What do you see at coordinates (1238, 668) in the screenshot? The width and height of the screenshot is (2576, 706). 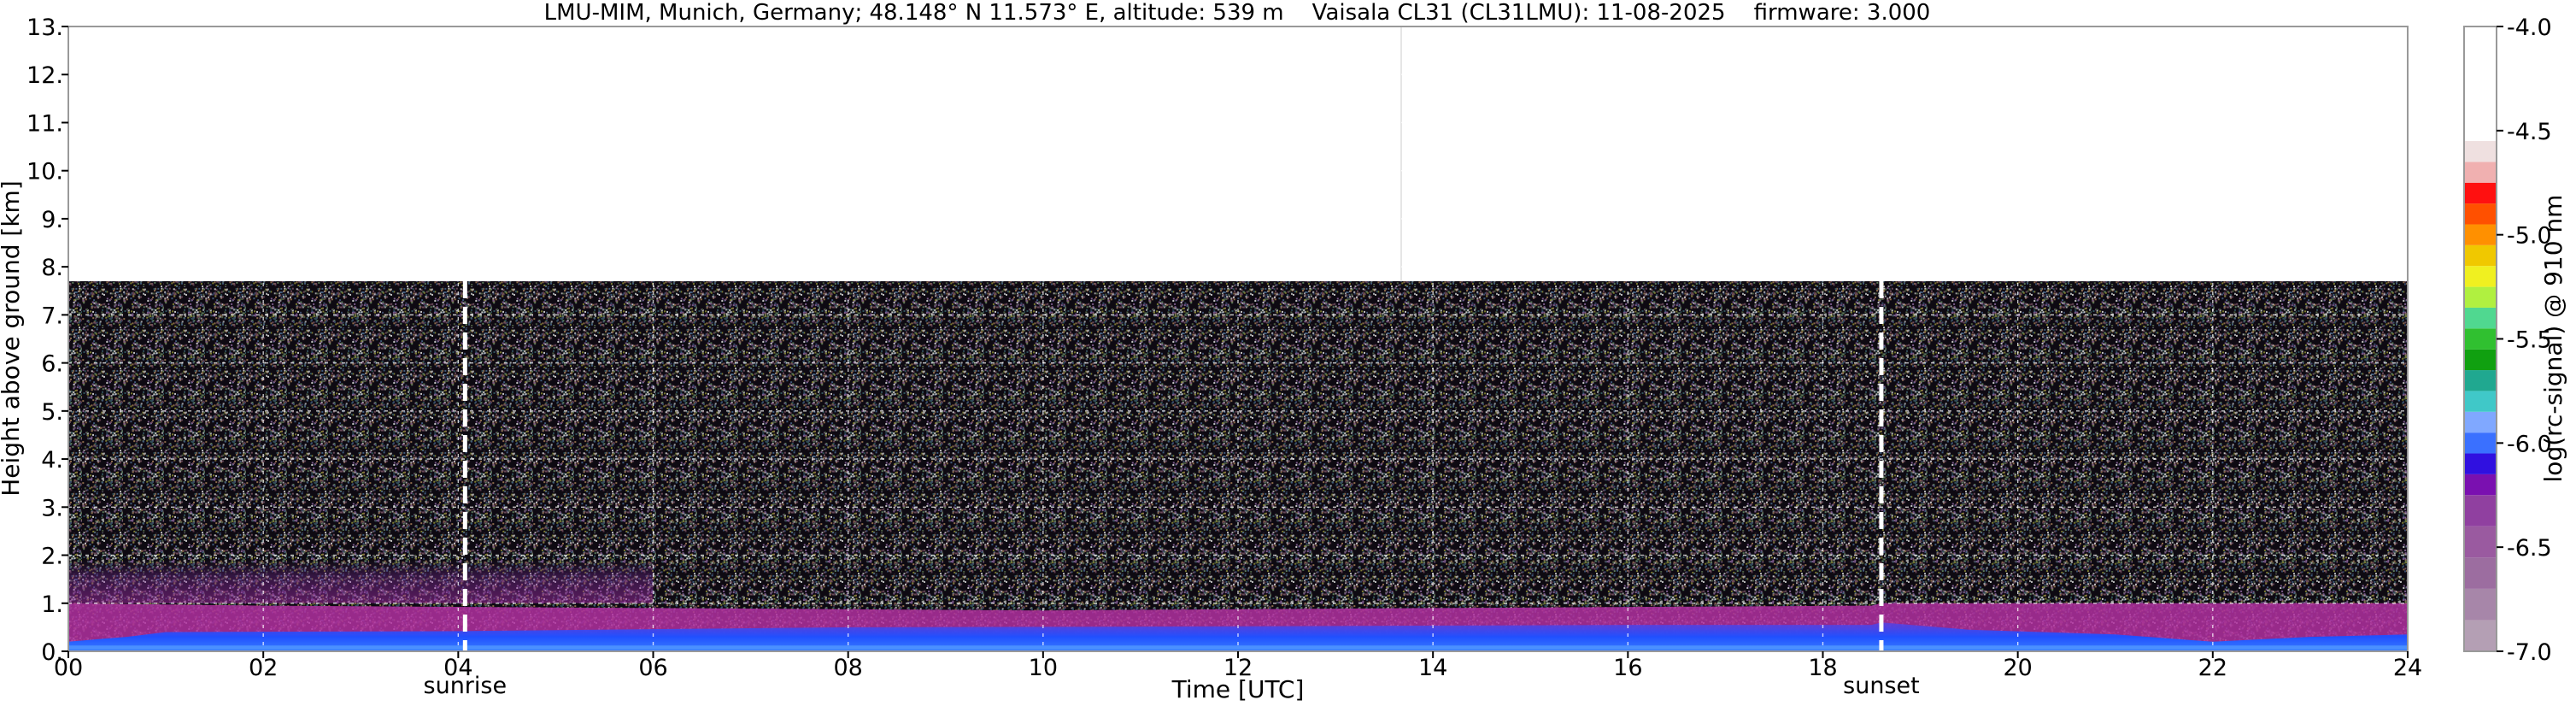 I see `x-tick-label: 12` at bounding box center [1238, 668].